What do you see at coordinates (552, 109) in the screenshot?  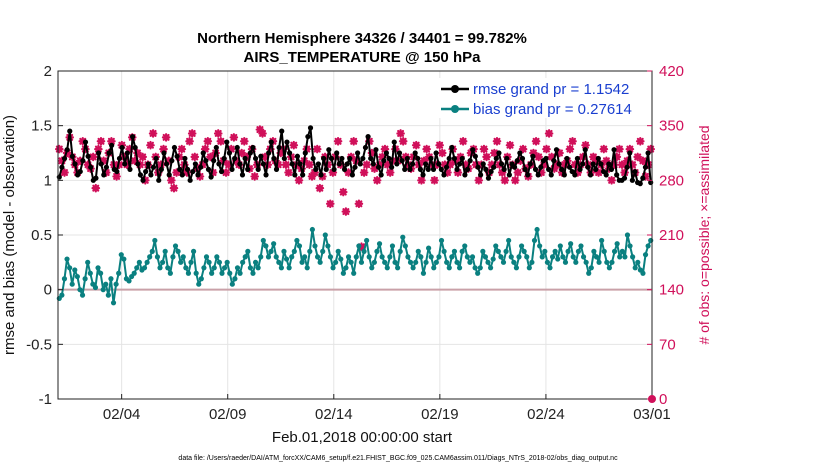 I see `legend-bias-label: bias grand pr = 0.27614` at bounding box center [552, 109].